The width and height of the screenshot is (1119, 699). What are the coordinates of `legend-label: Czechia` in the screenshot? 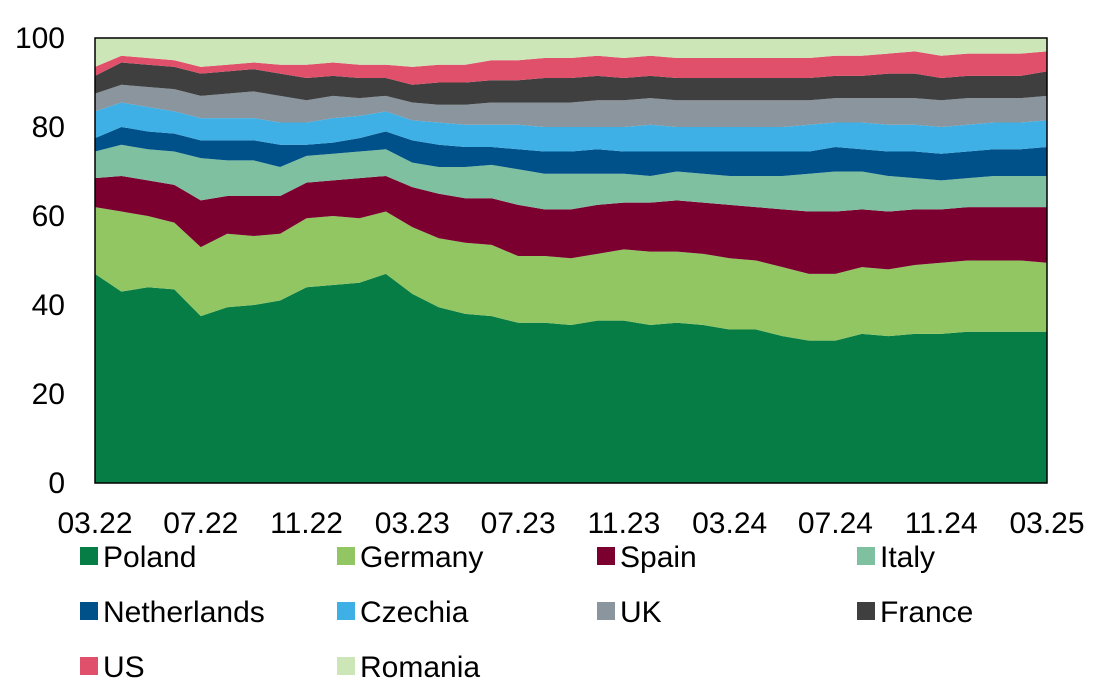 It's located at (414, 612).